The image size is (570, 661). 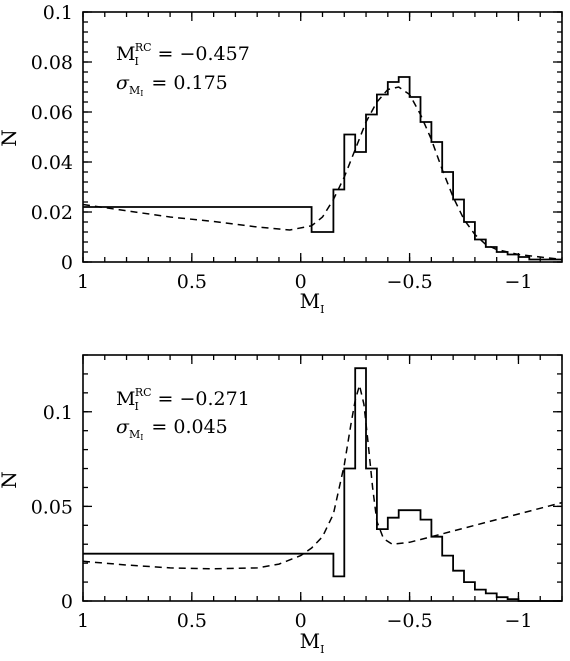 What do you see at coordinates (183, 414) in the screenshot?
I see `bottom-annotation: MIRC = −0.271 σMI = 0.045` at bounding box center [183, 414].